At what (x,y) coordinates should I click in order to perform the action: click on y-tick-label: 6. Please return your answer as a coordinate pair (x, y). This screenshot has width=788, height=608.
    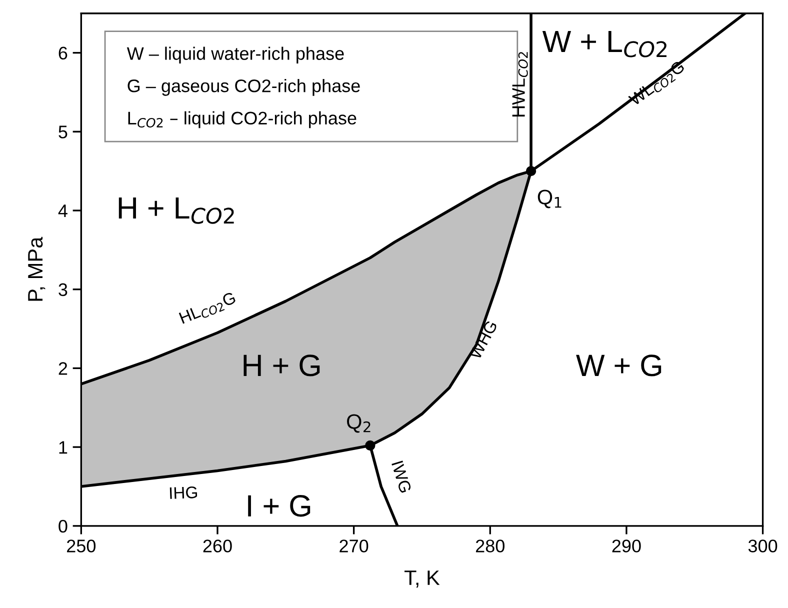
    Looking at the image, I should click on (63, 53).